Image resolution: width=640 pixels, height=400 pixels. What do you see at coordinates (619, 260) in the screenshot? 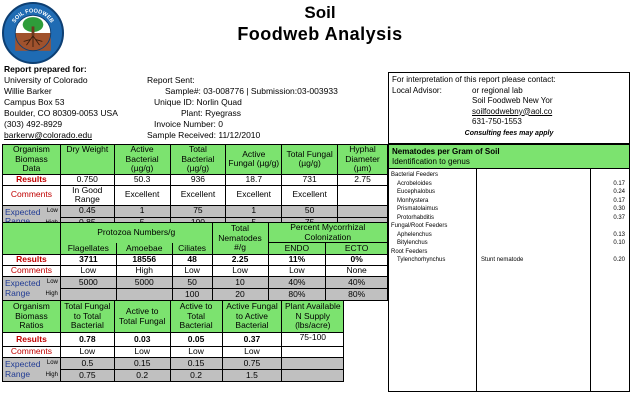
I see `nematode-value: 0.20` at bounding box center [619, 260].